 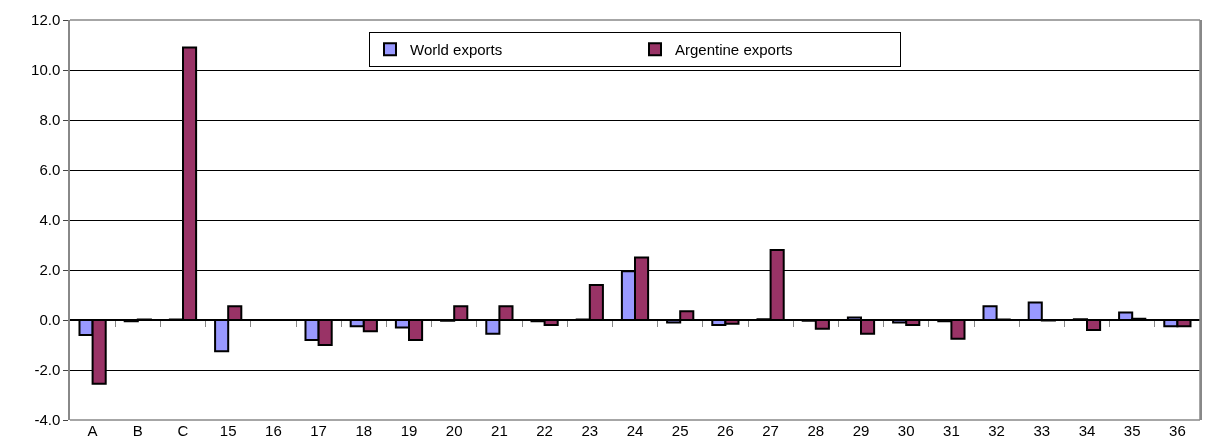 What do you see at coordinates (590, 430) in the screenshot?
I see `x-tick-label: 23` at bounding box center [590, 430].